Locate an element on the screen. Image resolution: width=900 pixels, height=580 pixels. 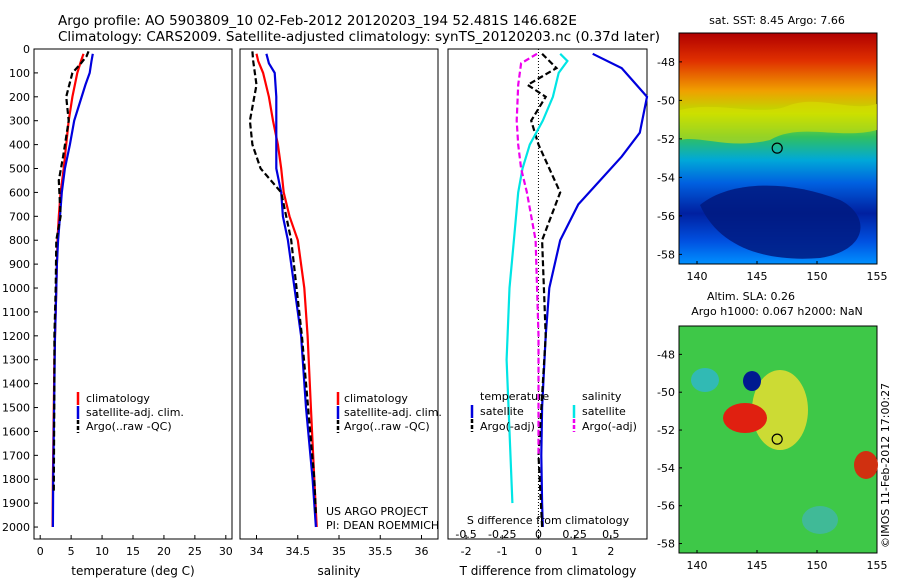
sst-front is located at coordinates (778, 122).